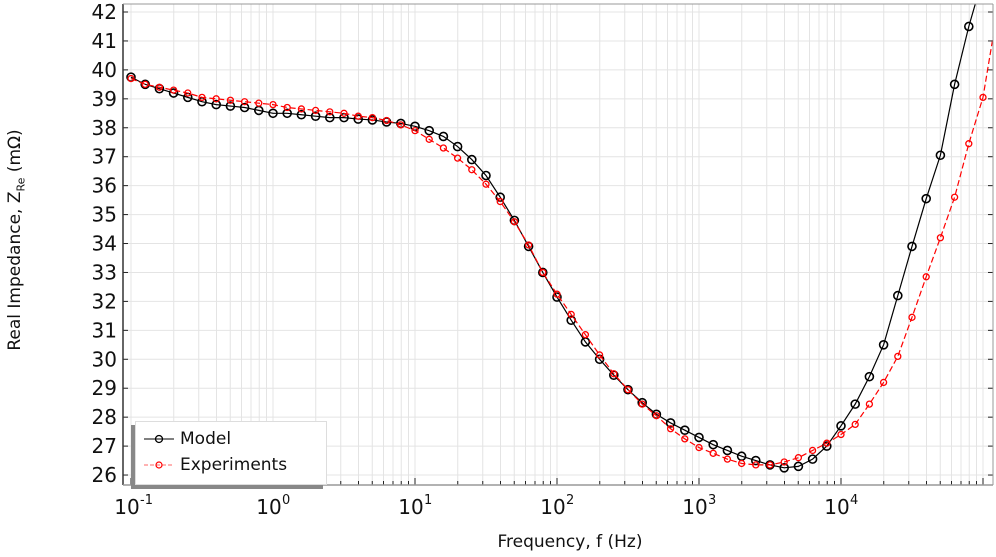  I want to click on svg-text: 35, so click(104, 215).